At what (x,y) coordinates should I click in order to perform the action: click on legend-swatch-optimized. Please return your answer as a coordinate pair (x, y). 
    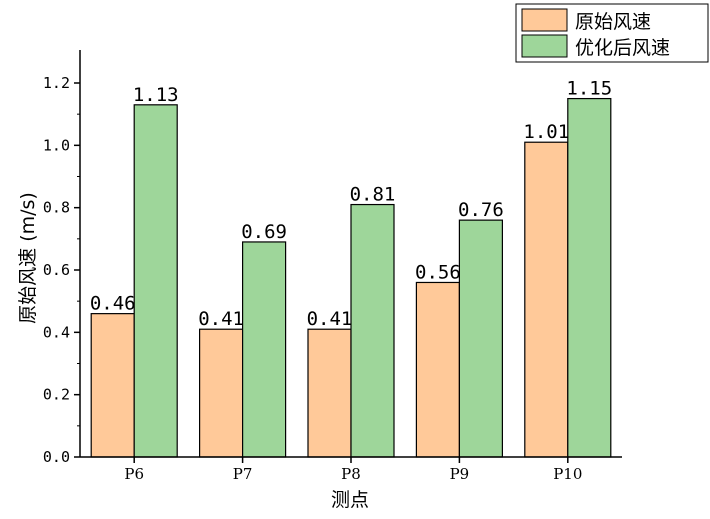
    Looking at the image, I should click on (544, 46).